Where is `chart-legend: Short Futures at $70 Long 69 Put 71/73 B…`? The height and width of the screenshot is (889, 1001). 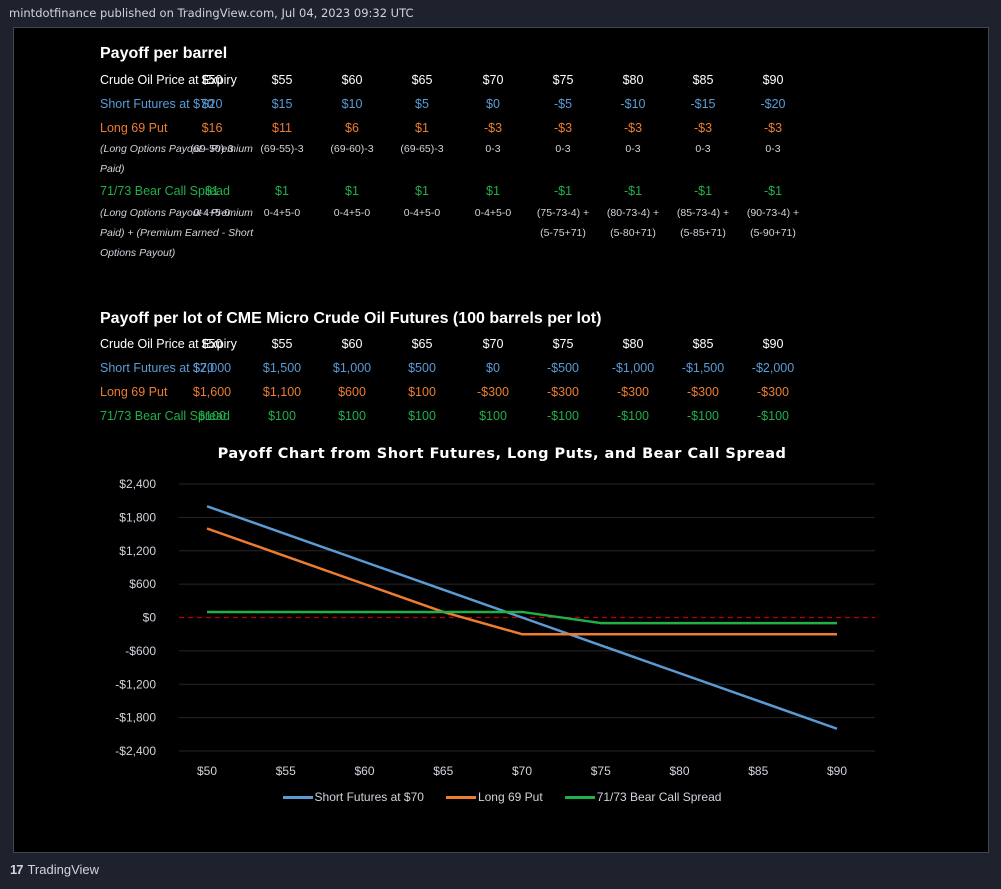 chart-legend: Short Futures at $70 Long 69 Put 71/73 B… is located at coordinates (502, 797).